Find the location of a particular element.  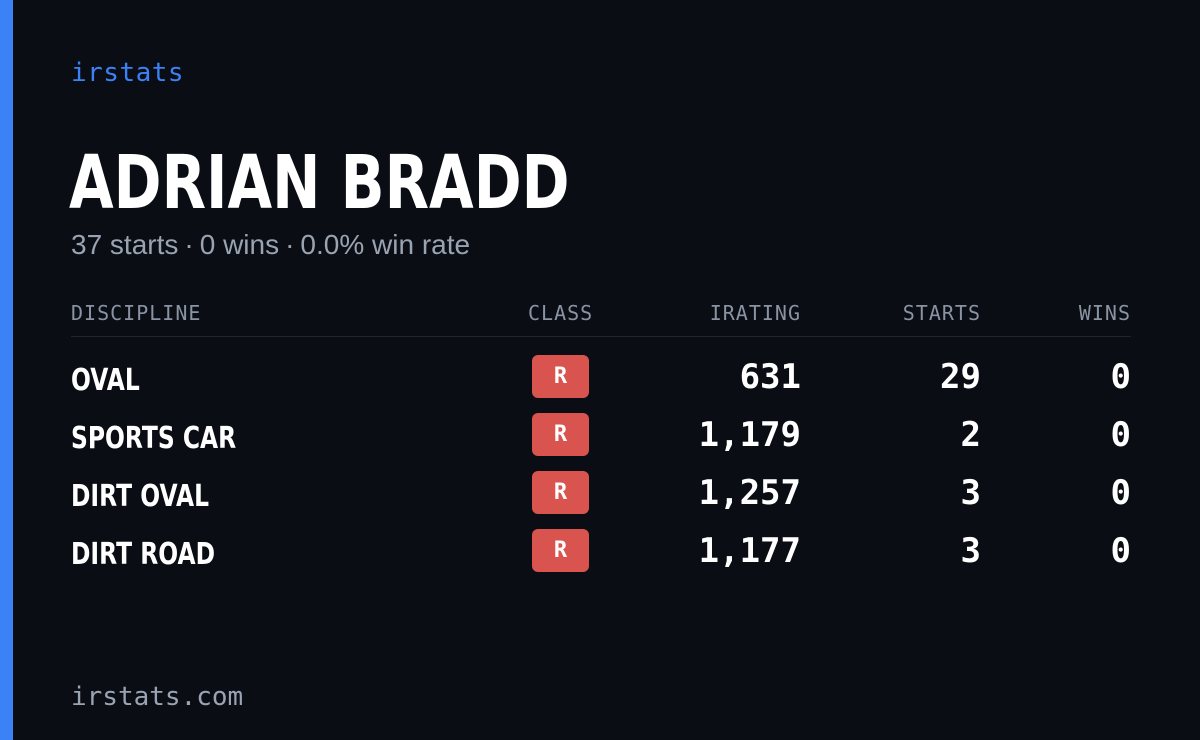

header-starts: STARTS is located at coordinates (941, 313).